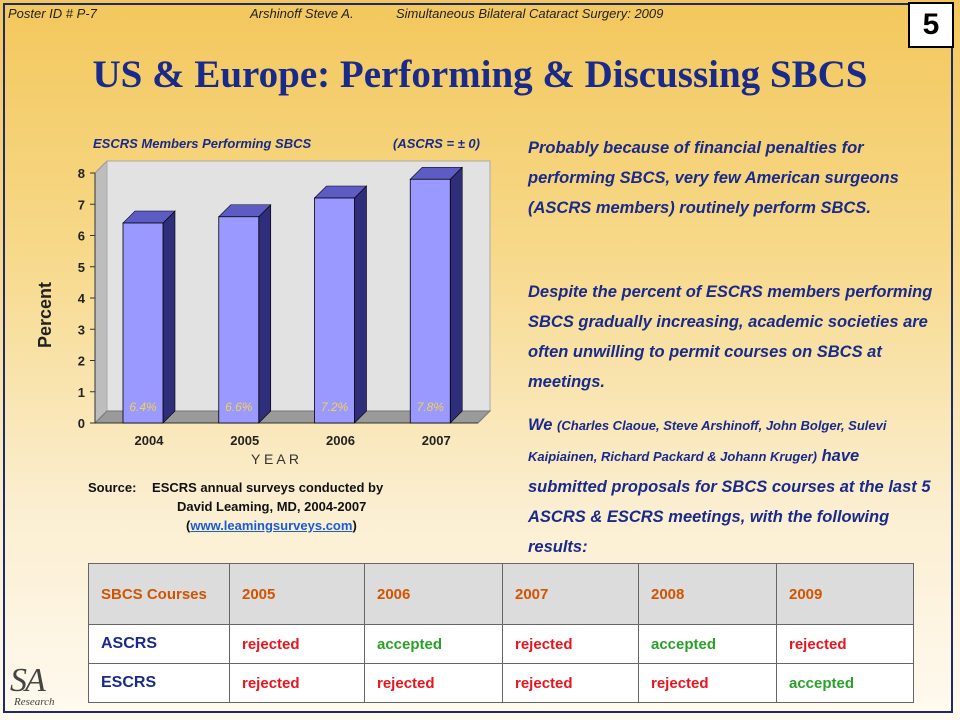 The width and height of the screenshot is (960, 720). Describe the element at coordinates (82, 298) in the screenshot. I see `y-tick-label: 4` at that location.